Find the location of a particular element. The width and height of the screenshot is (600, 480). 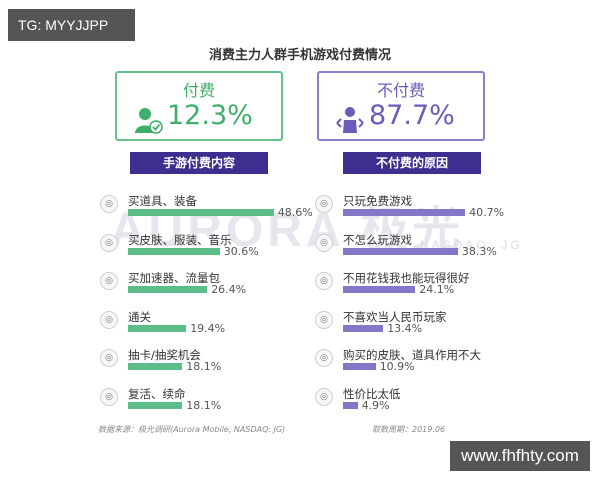

bar-value-label: 4.9% is located at coordinates (375, 405).